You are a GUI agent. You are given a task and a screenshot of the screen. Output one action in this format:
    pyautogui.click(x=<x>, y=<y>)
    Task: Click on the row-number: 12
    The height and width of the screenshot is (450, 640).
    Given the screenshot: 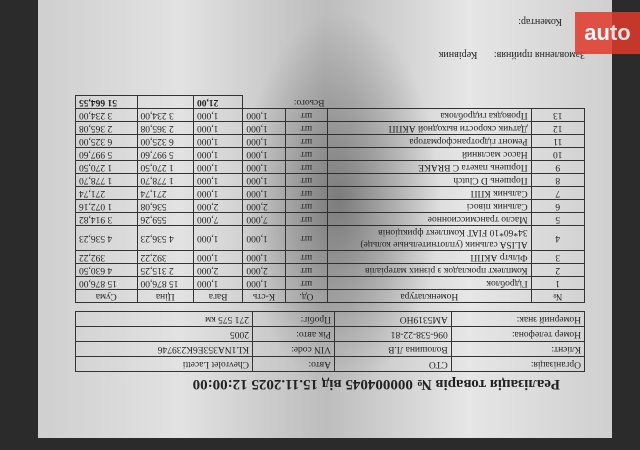 What is the action you would take?
    pyautogui.click(x=558, y=128)
    